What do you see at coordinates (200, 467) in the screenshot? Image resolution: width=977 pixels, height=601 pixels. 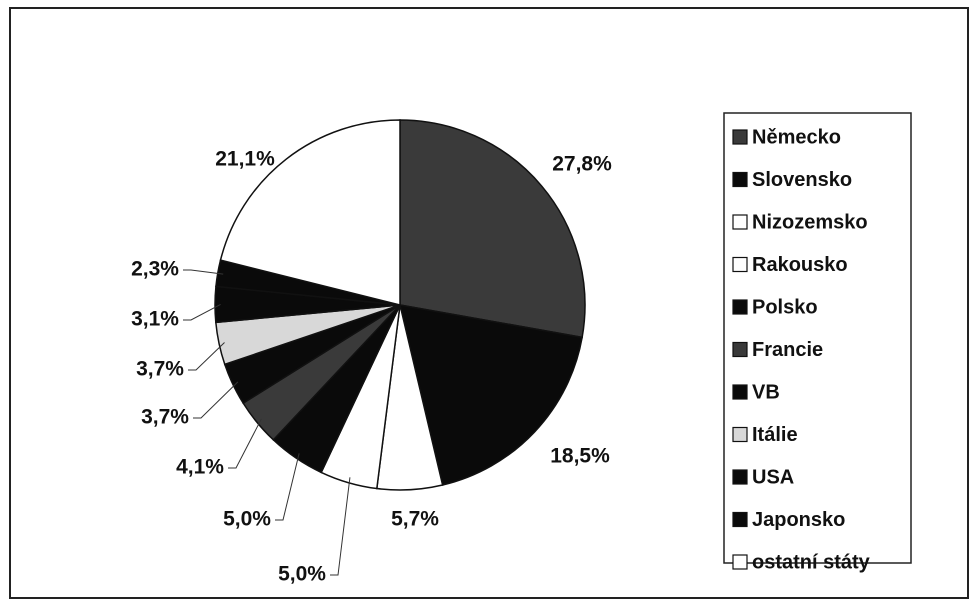 I see `data-label: 4,1%` at bounding box center [200, 467].